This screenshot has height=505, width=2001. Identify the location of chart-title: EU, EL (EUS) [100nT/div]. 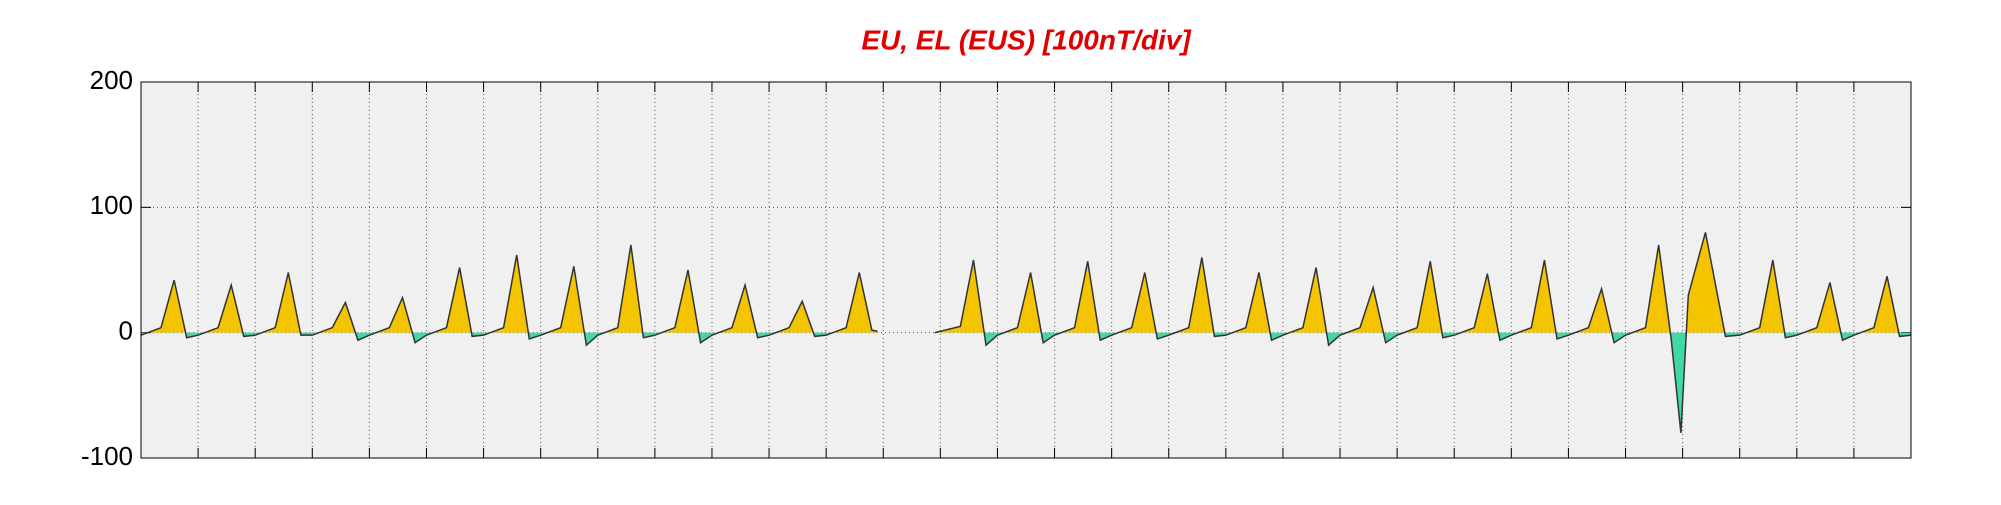
(1026, 39).